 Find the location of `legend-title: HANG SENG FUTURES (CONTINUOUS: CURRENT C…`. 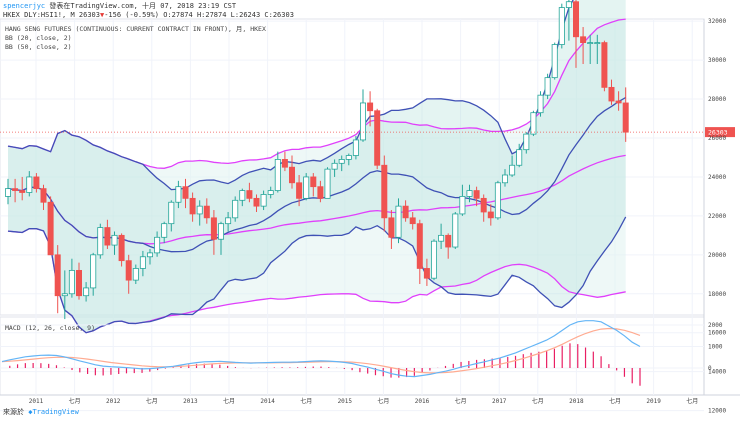

legend-title: HANG SENG FUTURES (CONTINUOUS: CURRENT C… is located at coordinates (135, 29).